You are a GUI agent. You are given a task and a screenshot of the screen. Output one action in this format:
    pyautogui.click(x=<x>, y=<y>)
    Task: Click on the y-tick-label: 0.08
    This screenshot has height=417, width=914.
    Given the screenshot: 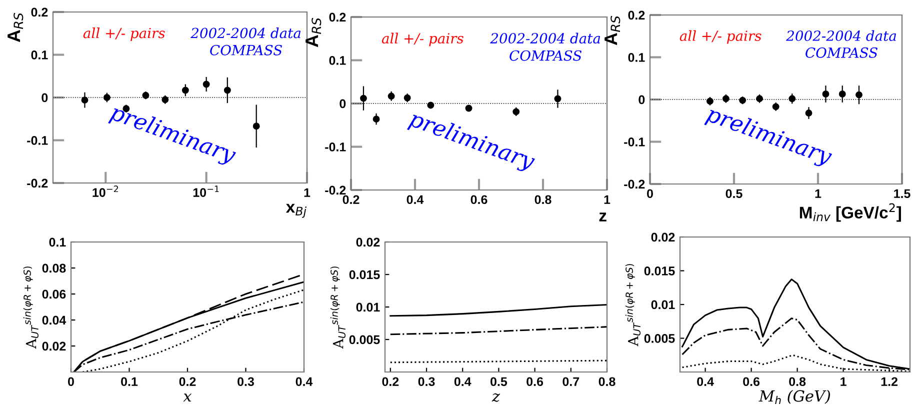 What is the action you would take?
    pyautogui.click(x=54, y=268)
    